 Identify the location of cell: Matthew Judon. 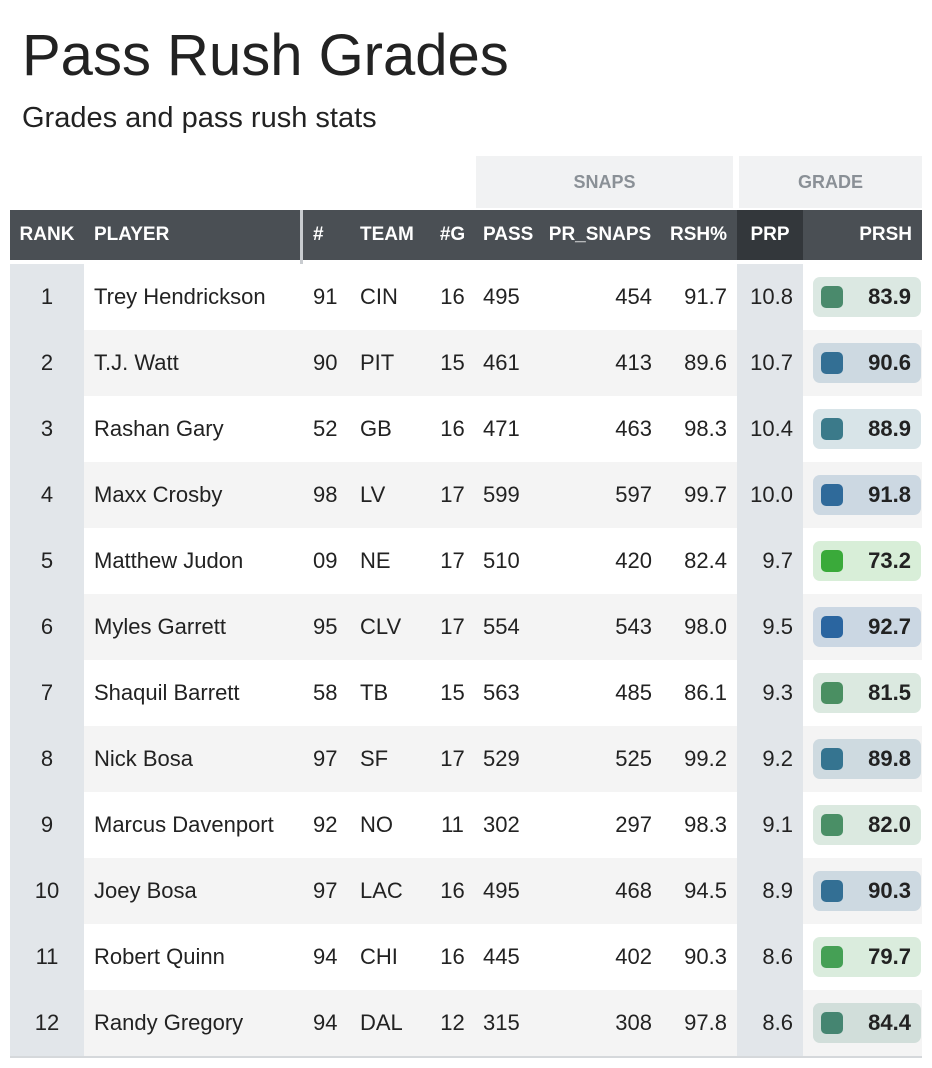
(169, 560).